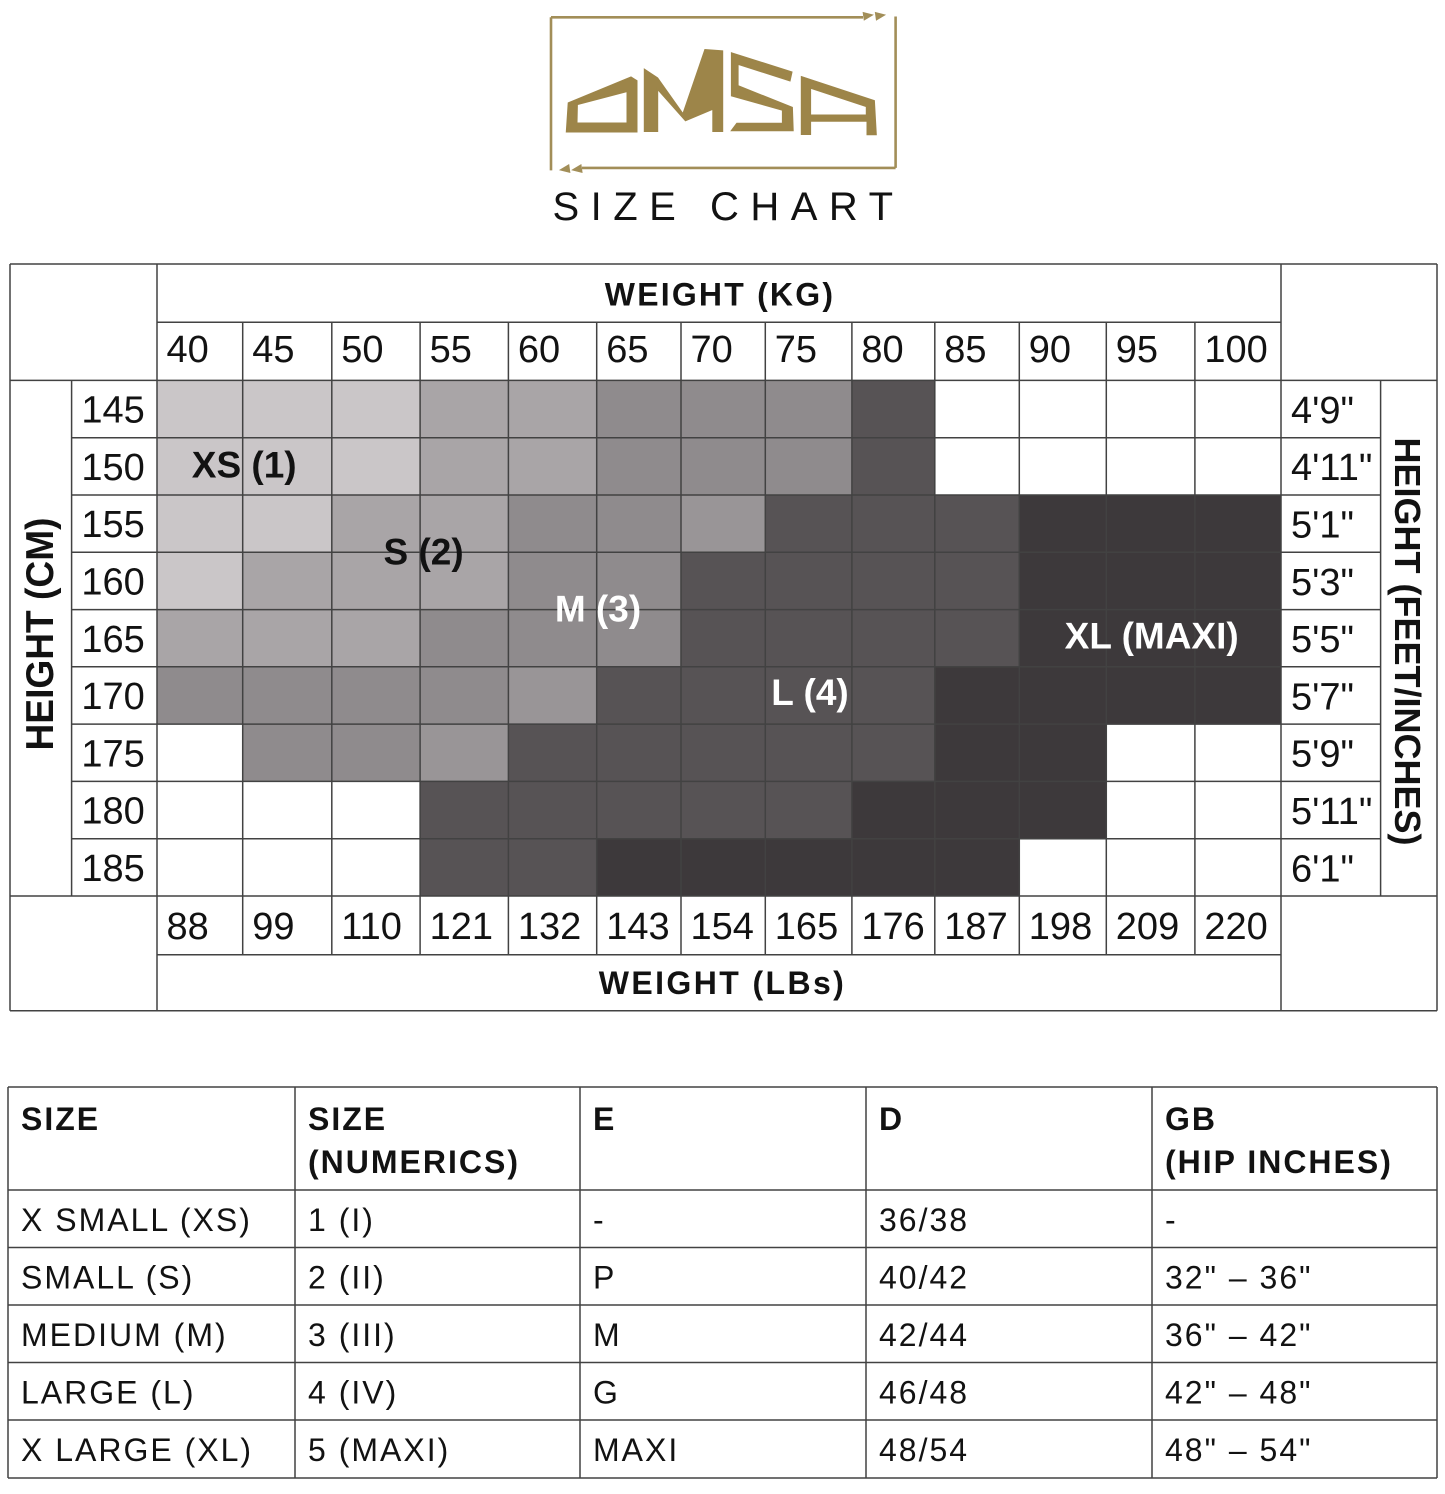 The width and height of the screenshot is (1445, 1494). Describe the element at coordinates (112, 697) in the screenshot. I see `svg-text: 170` at that location.